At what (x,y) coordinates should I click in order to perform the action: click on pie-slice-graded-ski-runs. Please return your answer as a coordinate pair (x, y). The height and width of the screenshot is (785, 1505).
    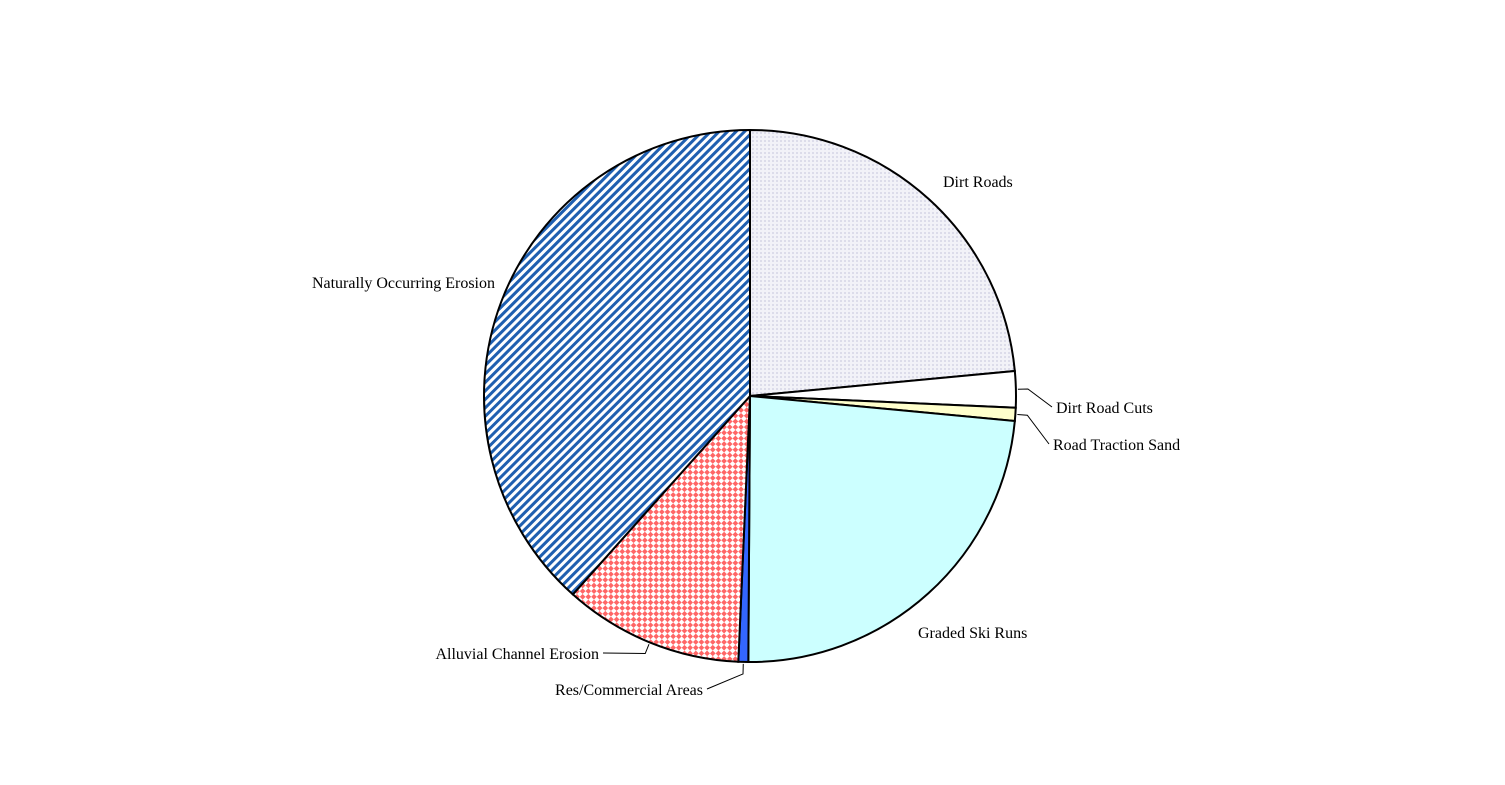
    Looking at the image, I should click on (881, 528).